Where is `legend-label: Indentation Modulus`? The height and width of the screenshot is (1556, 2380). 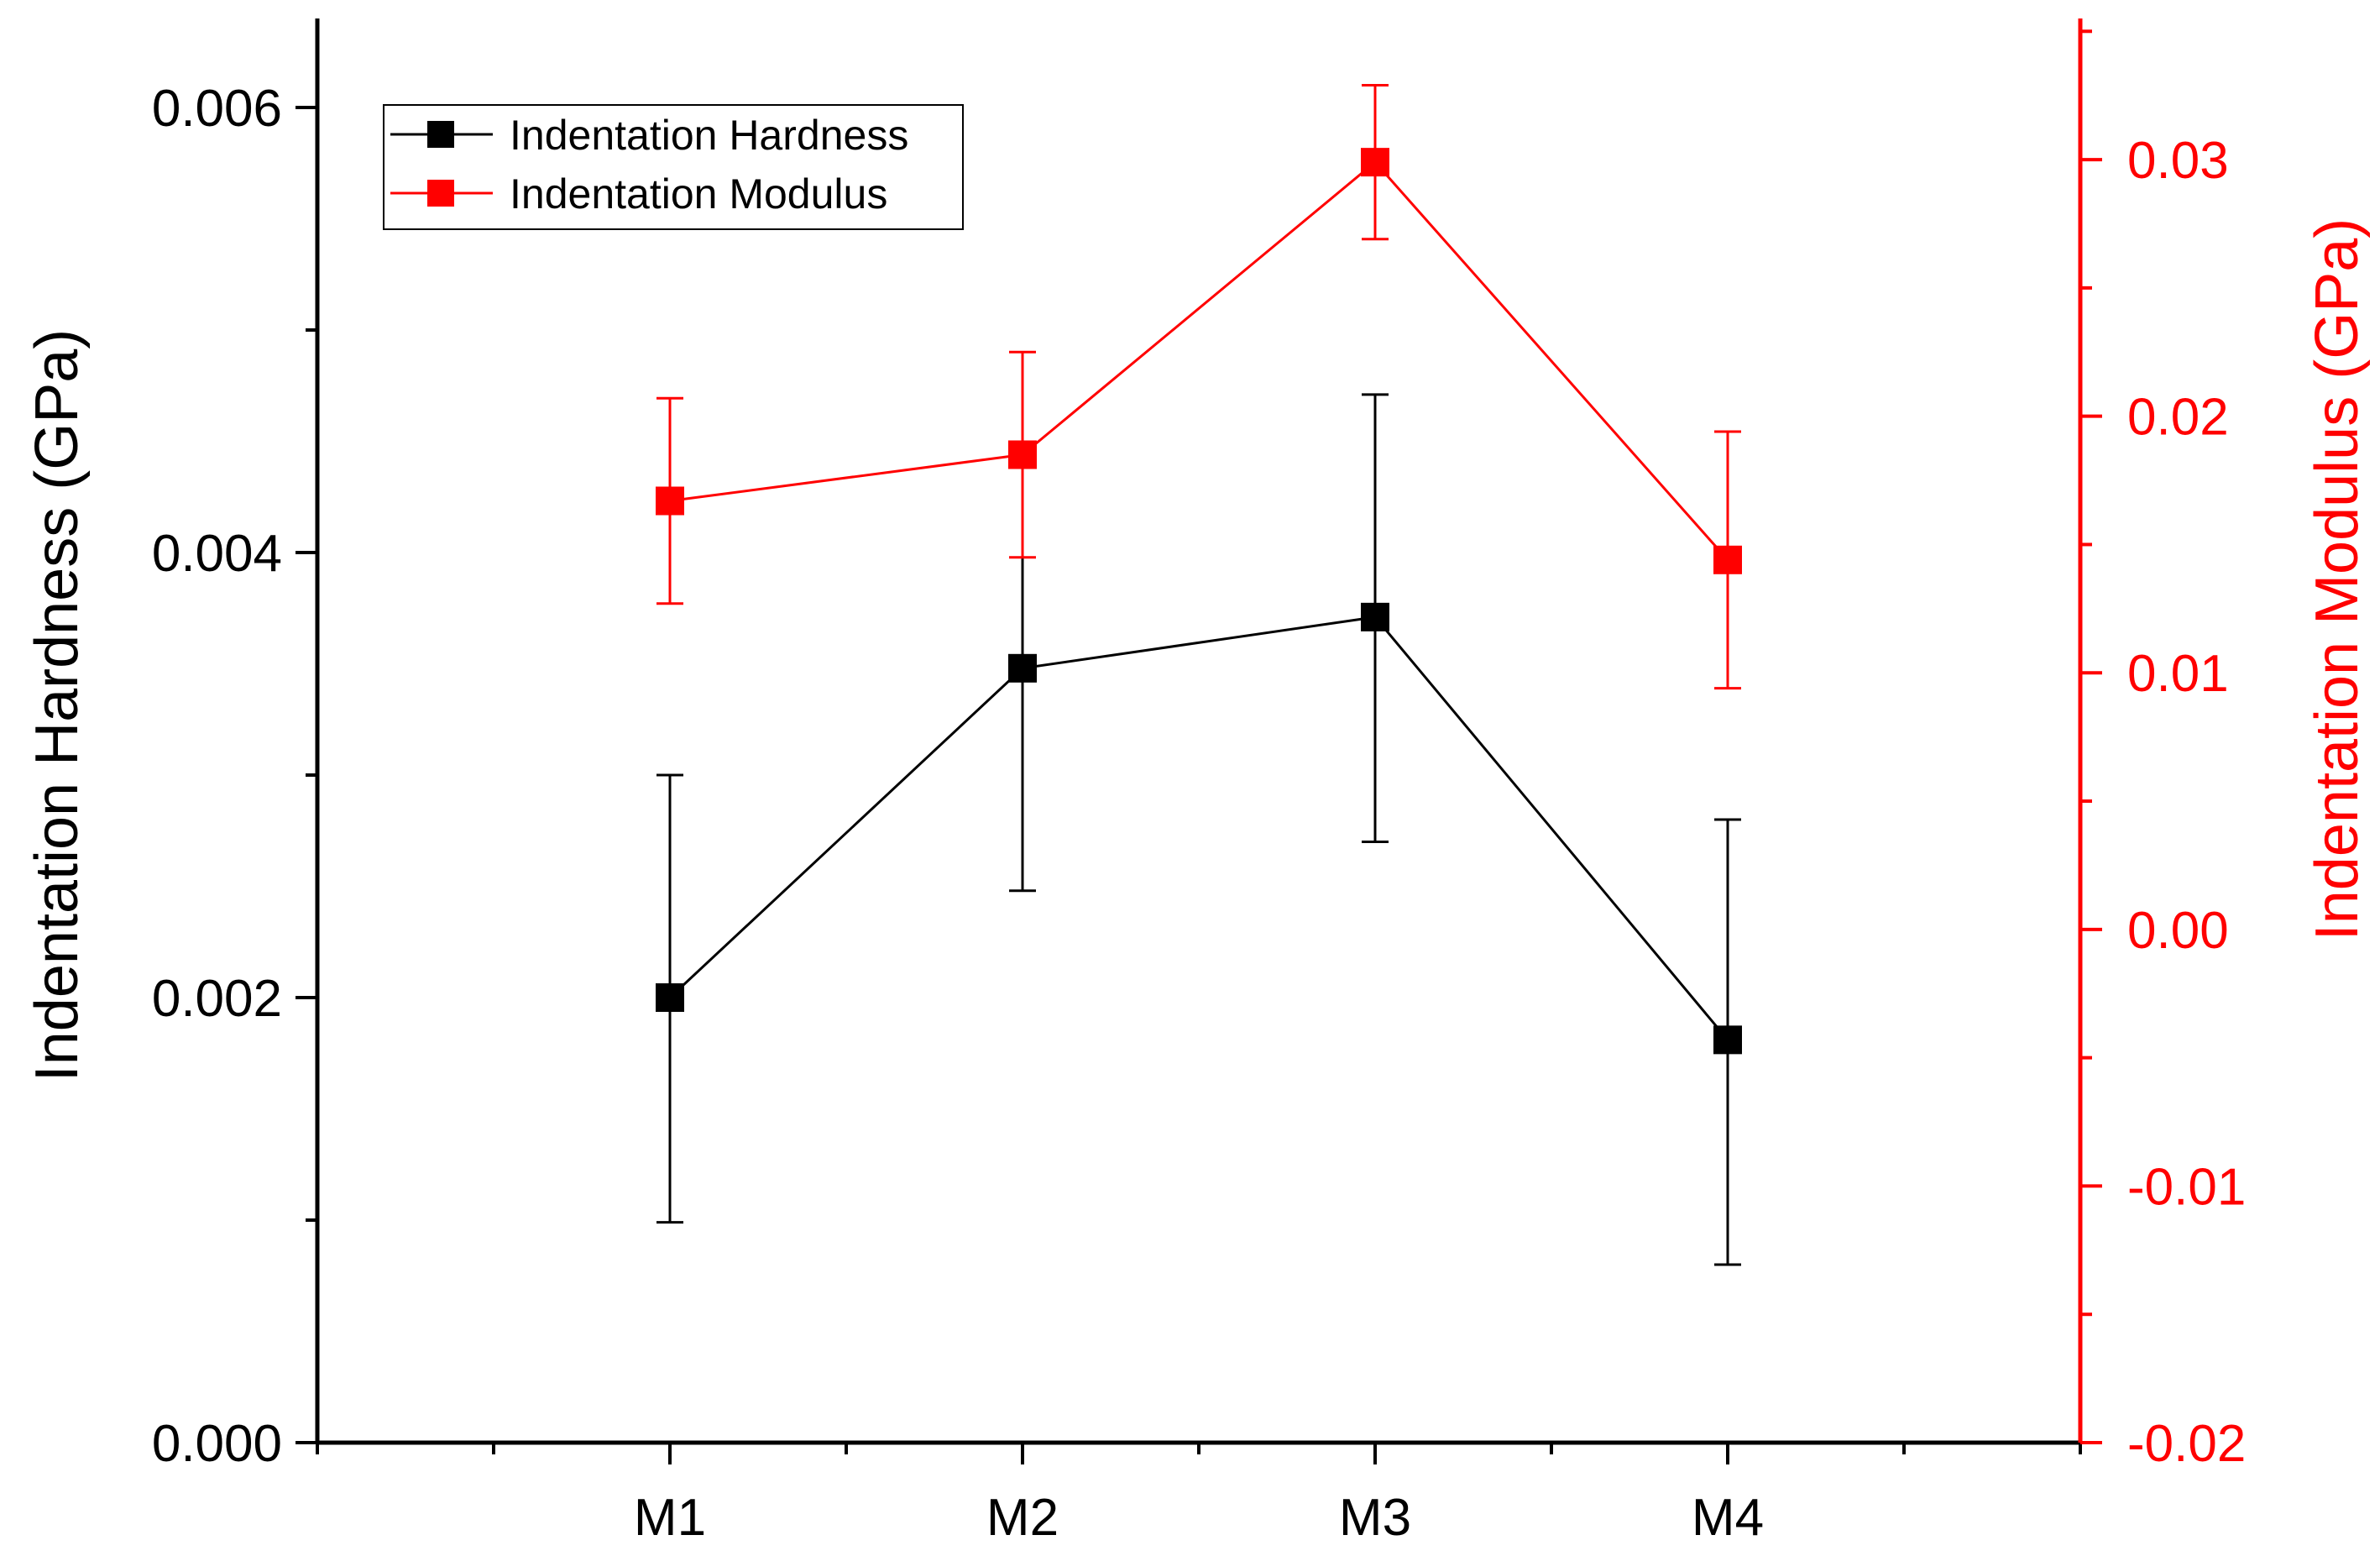
legend-label: Indentation Modulus is located at coordinates (698, 193).